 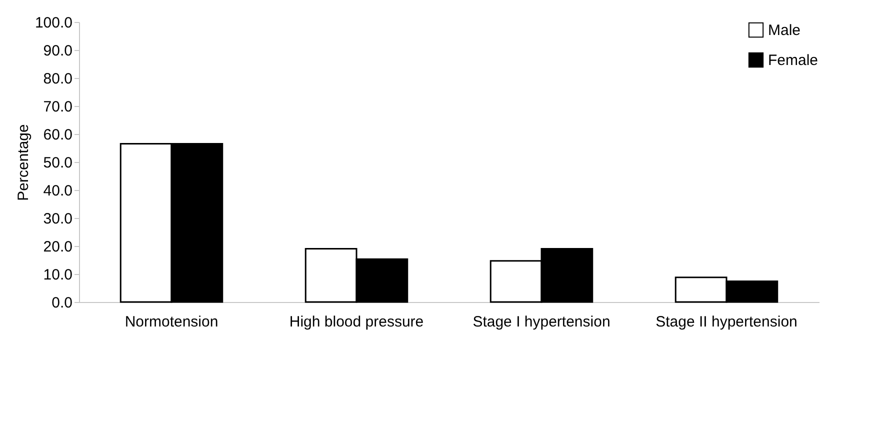 I want to click on y-axis-title: Percentage, so click(x=23, y=162).